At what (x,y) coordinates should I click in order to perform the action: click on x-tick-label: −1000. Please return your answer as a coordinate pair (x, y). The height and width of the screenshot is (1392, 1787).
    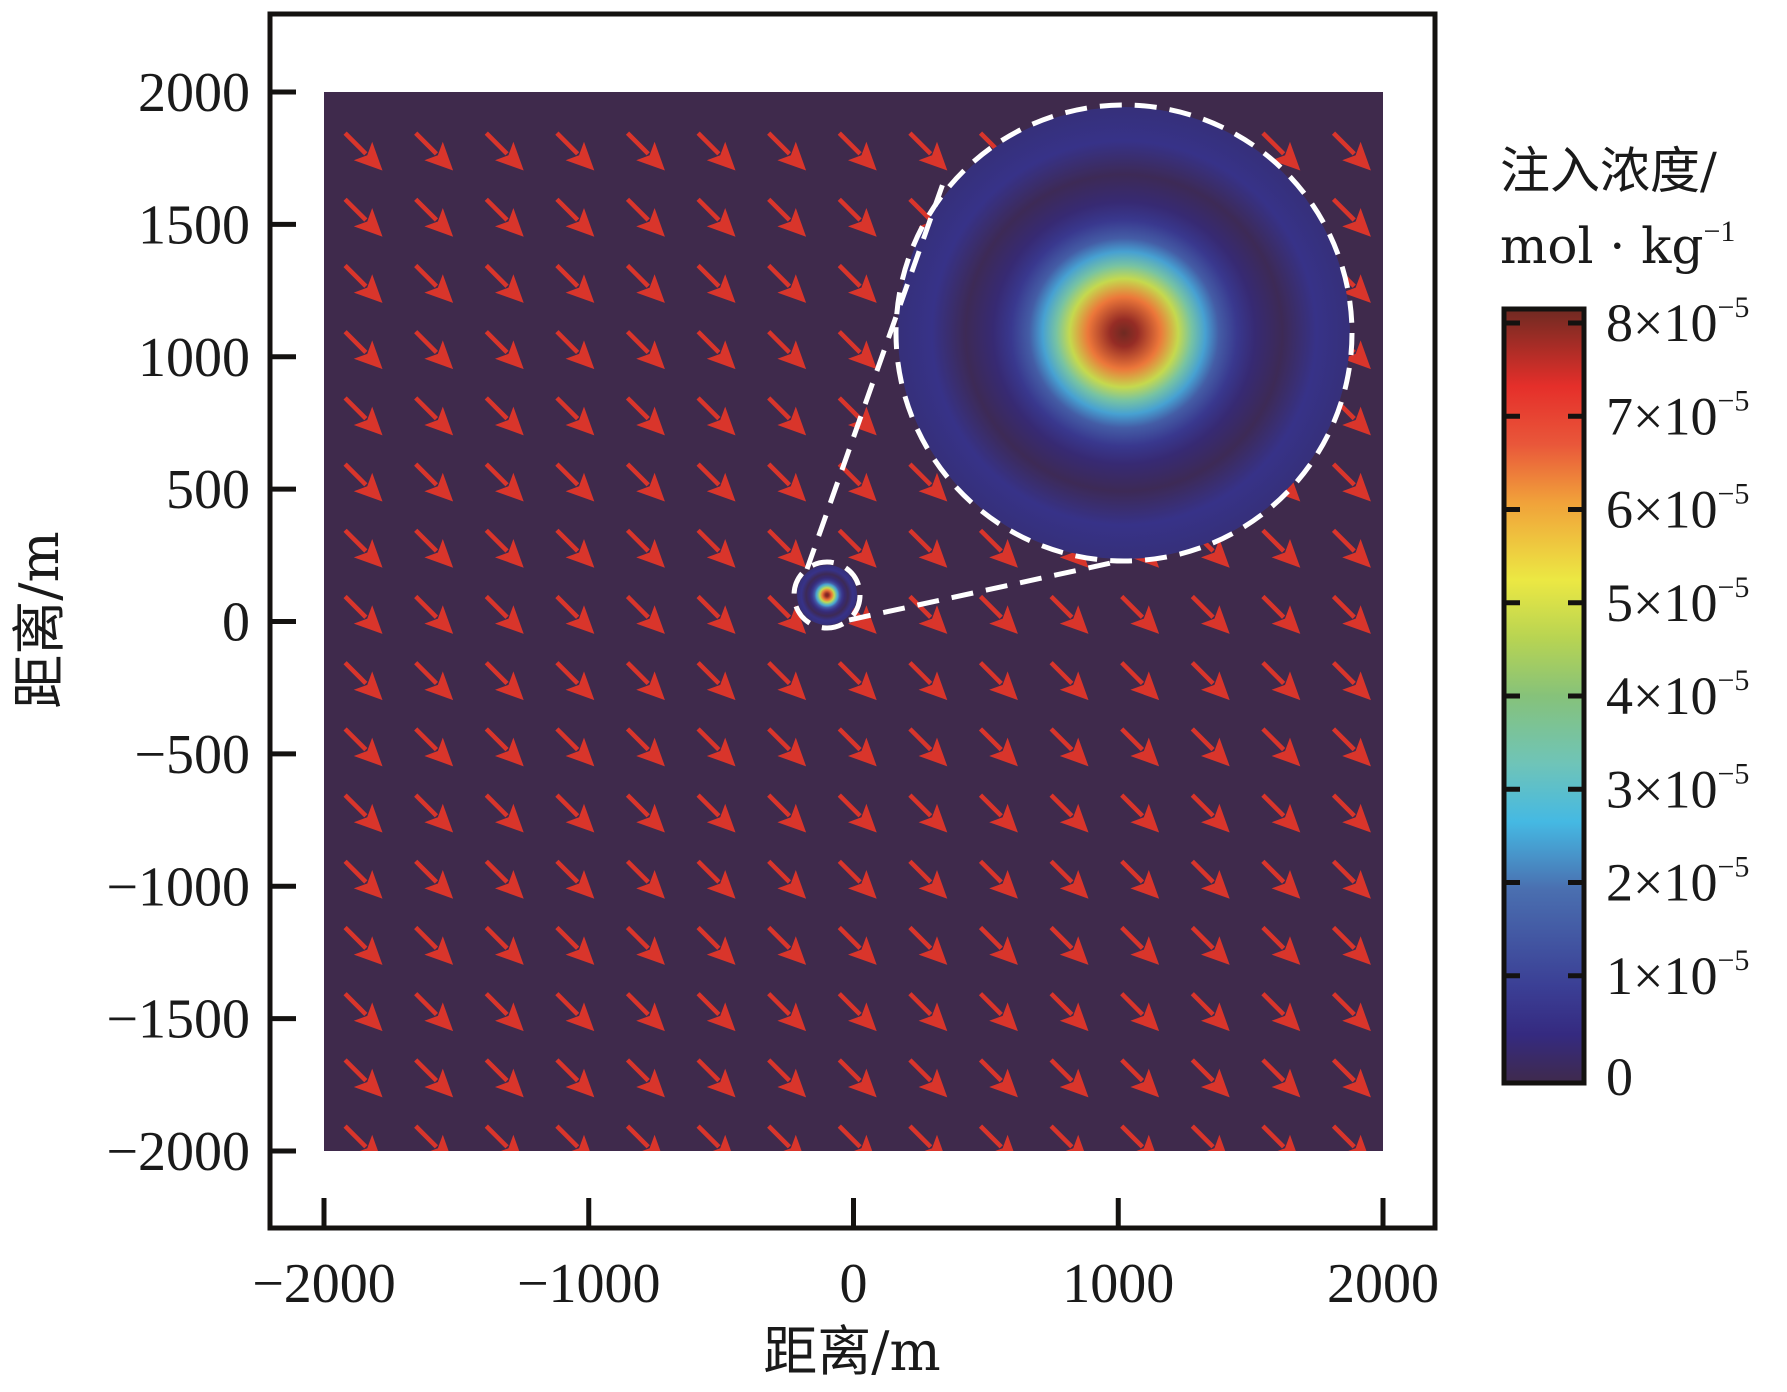
    Looking at the image, I should click on (589, 1284).